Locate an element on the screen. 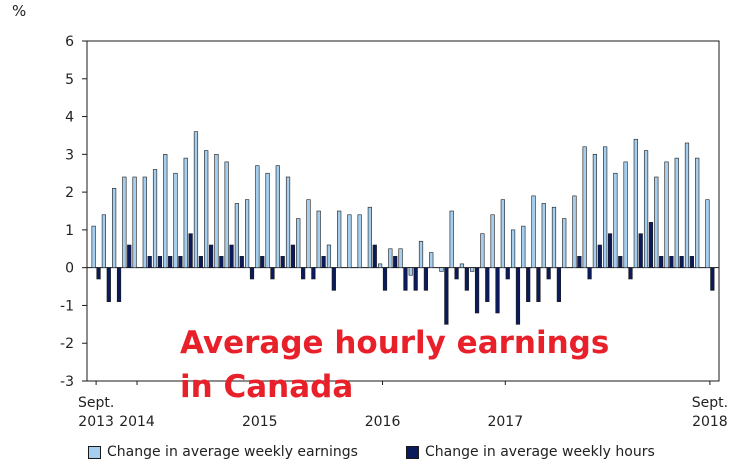 The image size is (741, 470). x-tick-label: 2018 is located at coordinates (710, 422).